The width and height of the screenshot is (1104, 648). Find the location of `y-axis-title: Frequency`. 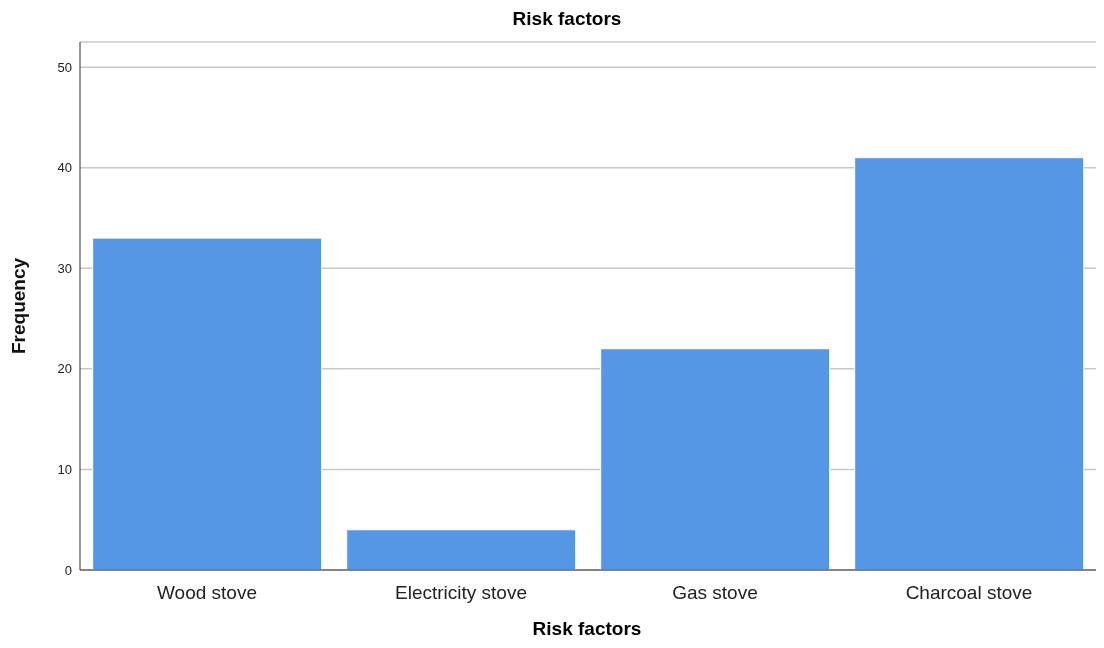

y-axis-title: Frequency is located at coordinates (18, 306).